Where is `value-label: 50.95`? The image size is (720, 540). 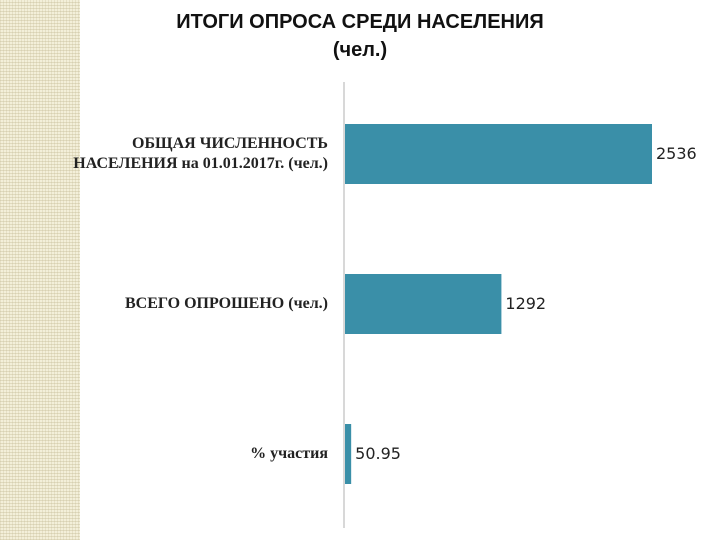
value-label: 50.95 is located at coordinates (378, 453).